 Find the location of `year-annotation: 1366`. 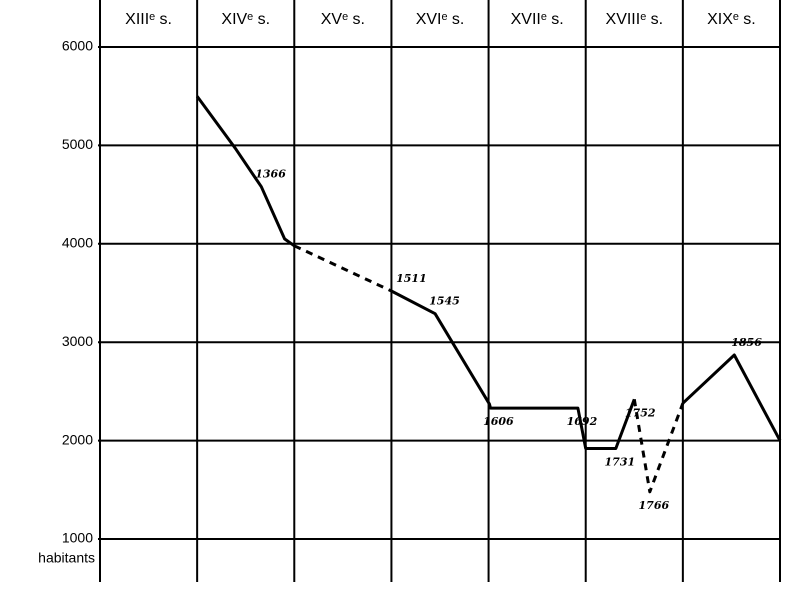

year-annotation: 1366 is located at coordinates (270, 174).